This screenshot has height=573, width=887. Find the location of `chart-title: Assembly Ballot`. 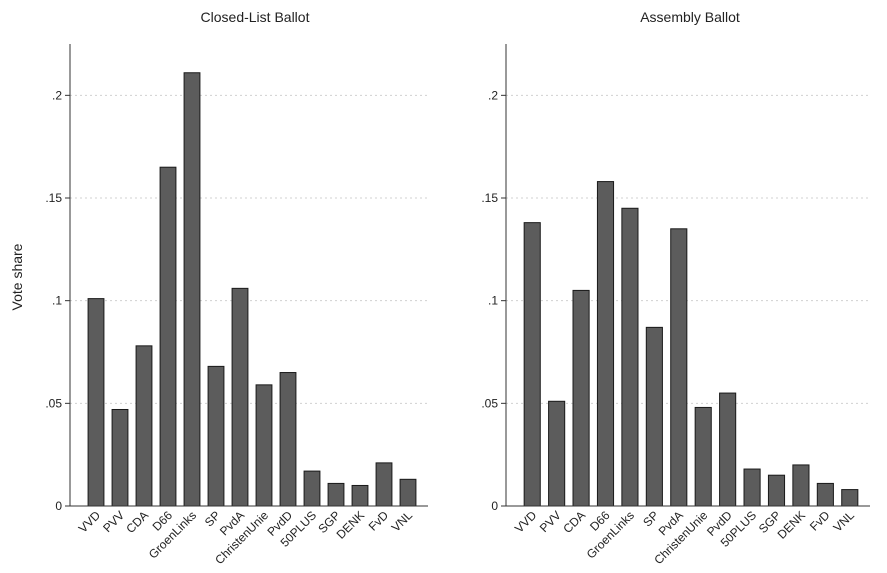

chart-title: Assembly Ballot is located at coordinates (690, 17).